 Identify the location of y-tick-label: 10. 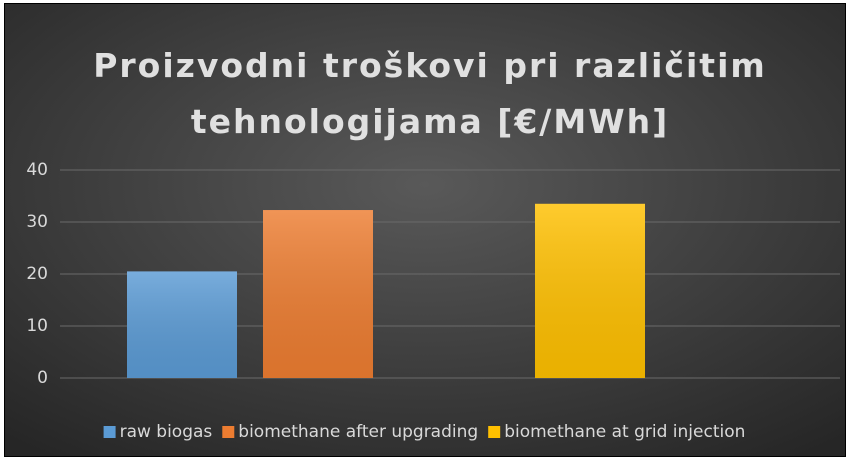
(37, 326).